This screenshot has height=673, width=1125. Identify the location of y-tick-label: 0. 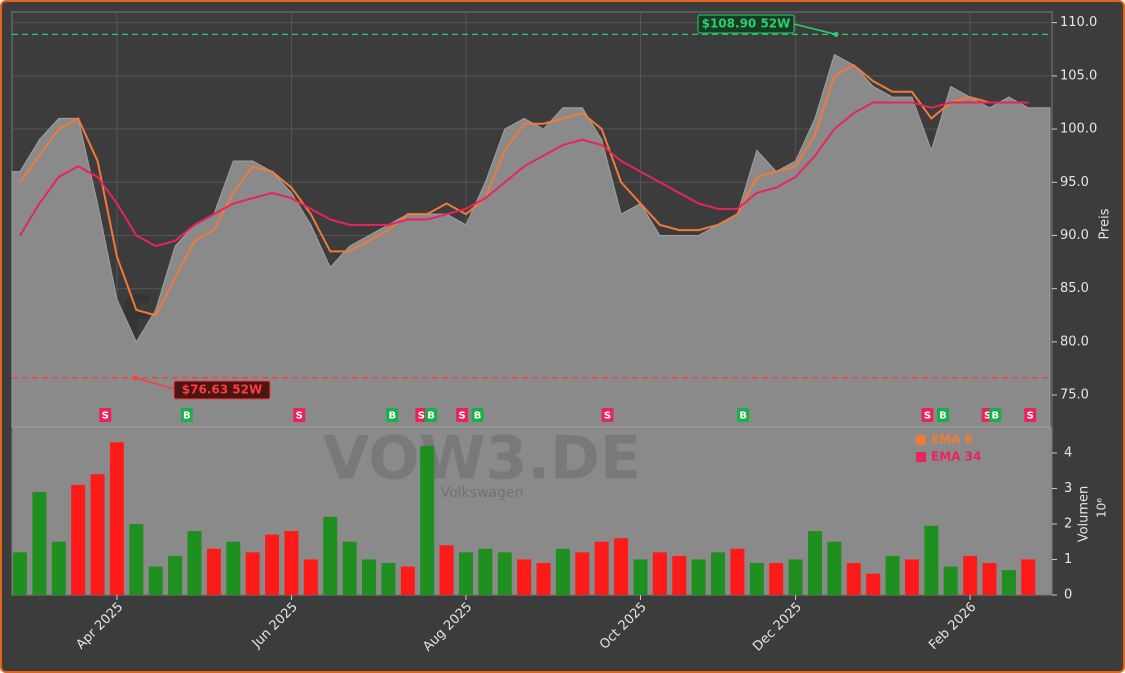
(1068, 595).